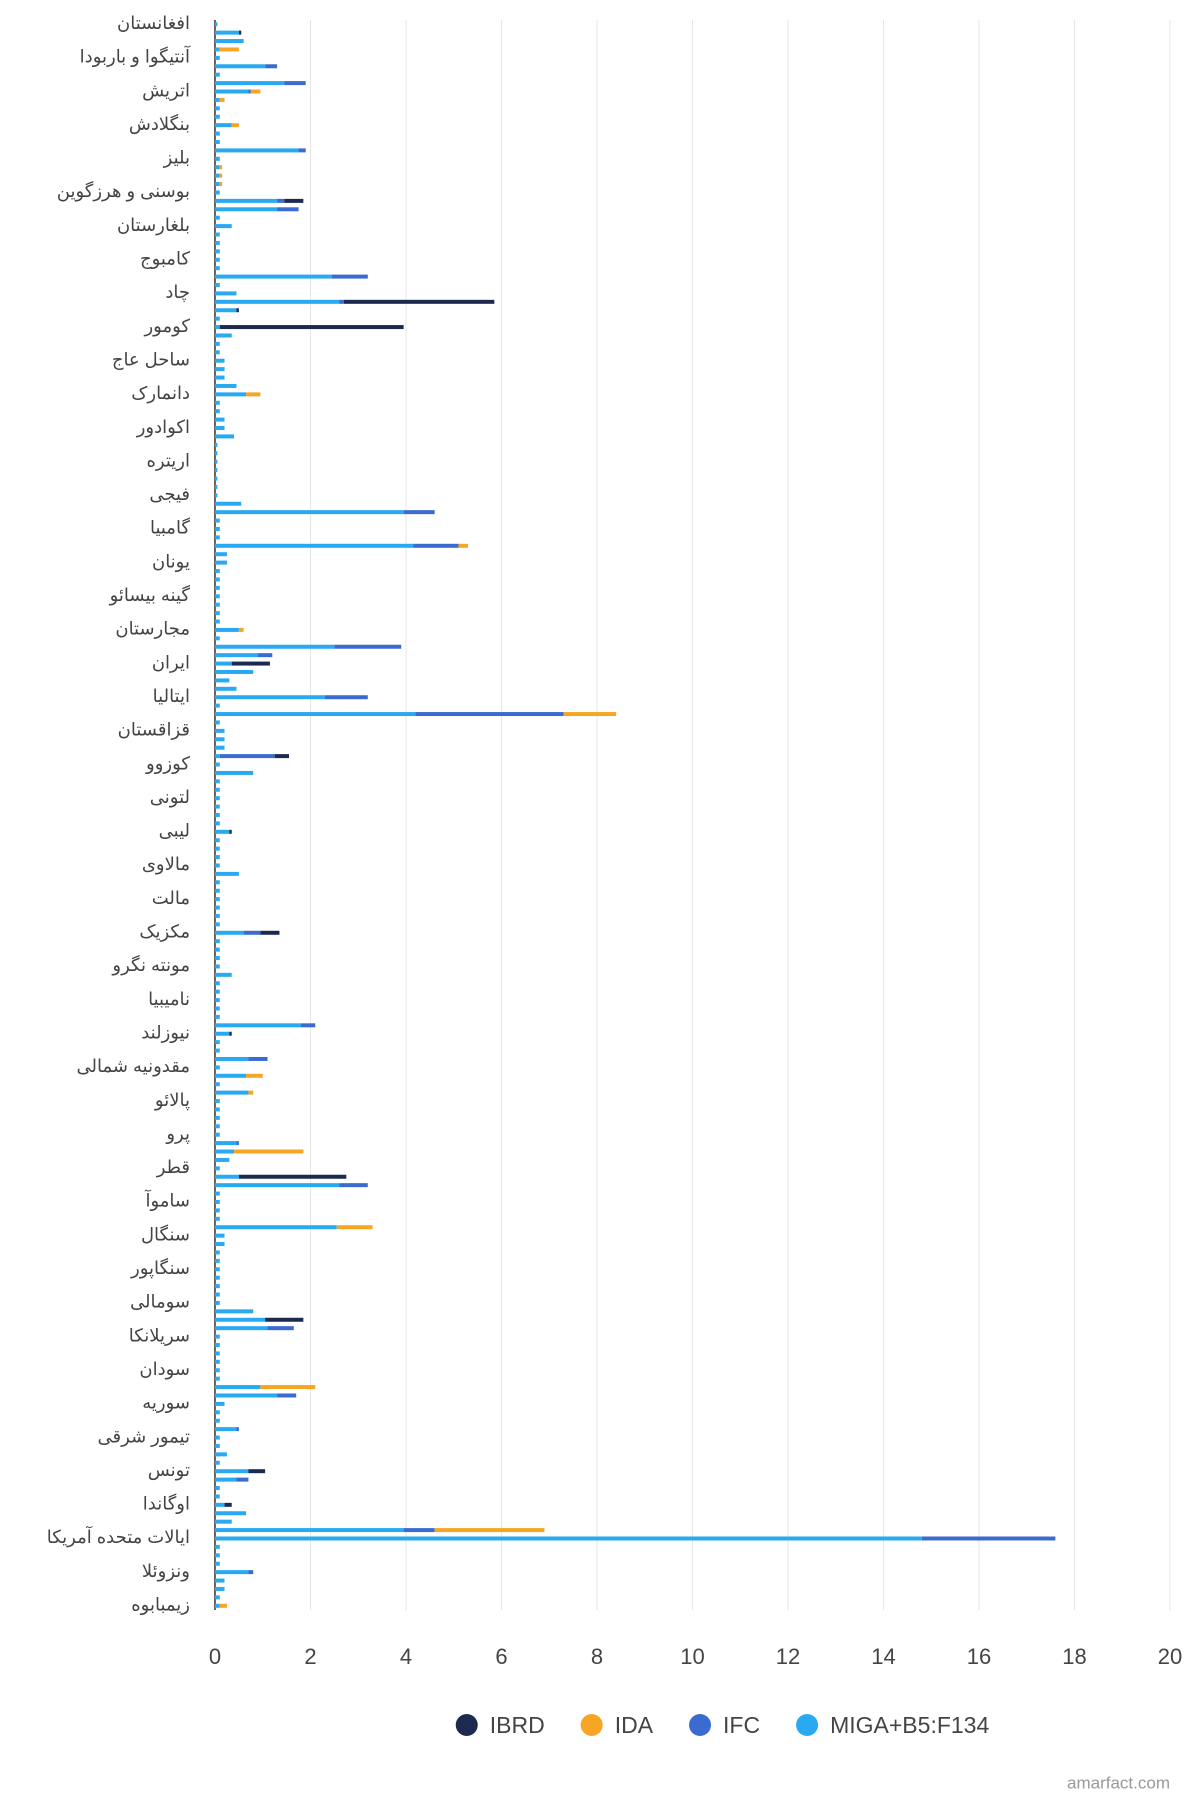 The image size is (1200, 1800). What do you see at coordinates (591, 1725) in the screenshot?
I see `legend-marker` at bounding box center [591, 1725].